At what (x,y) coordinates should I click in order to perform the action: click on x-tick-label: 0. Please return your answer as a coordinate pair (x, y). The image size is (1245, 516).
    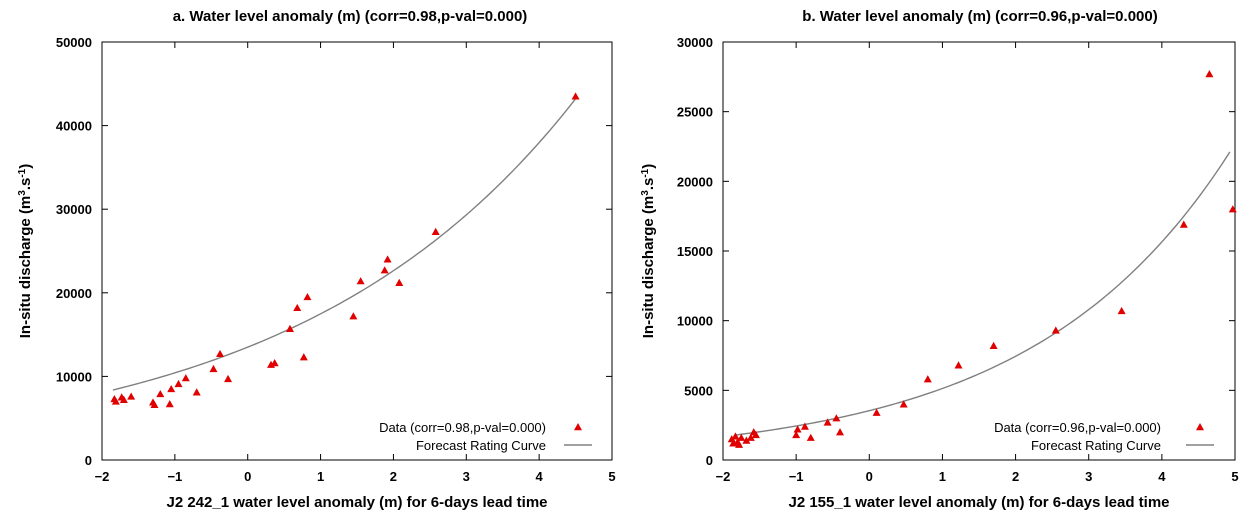
    Looking at the image, I should click on (869, 476).